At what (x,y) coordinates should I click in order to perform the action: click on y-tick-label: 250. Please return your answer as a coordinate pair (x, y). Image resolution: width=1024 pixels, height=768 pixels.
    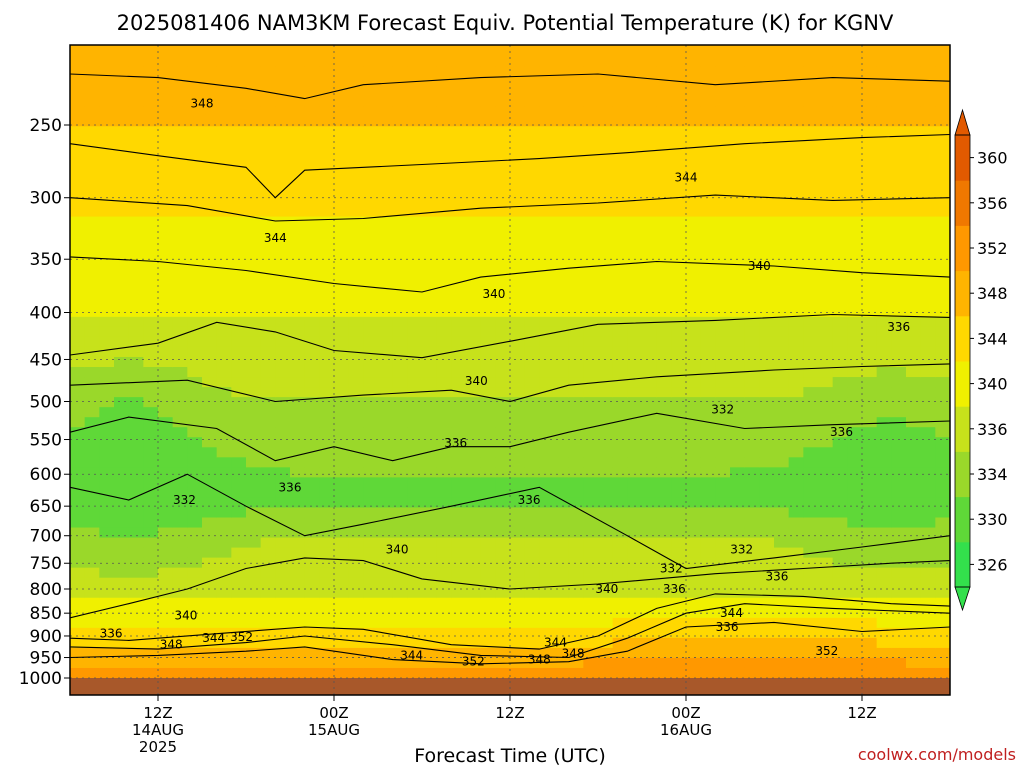
    Looking at the image, I should click on (46, 126).